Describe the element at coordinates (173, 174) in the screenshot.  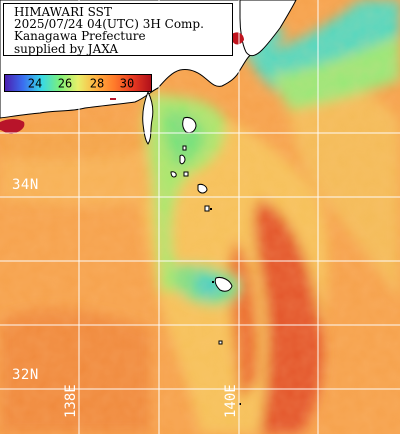
I see `island-shikinejima` at that location.